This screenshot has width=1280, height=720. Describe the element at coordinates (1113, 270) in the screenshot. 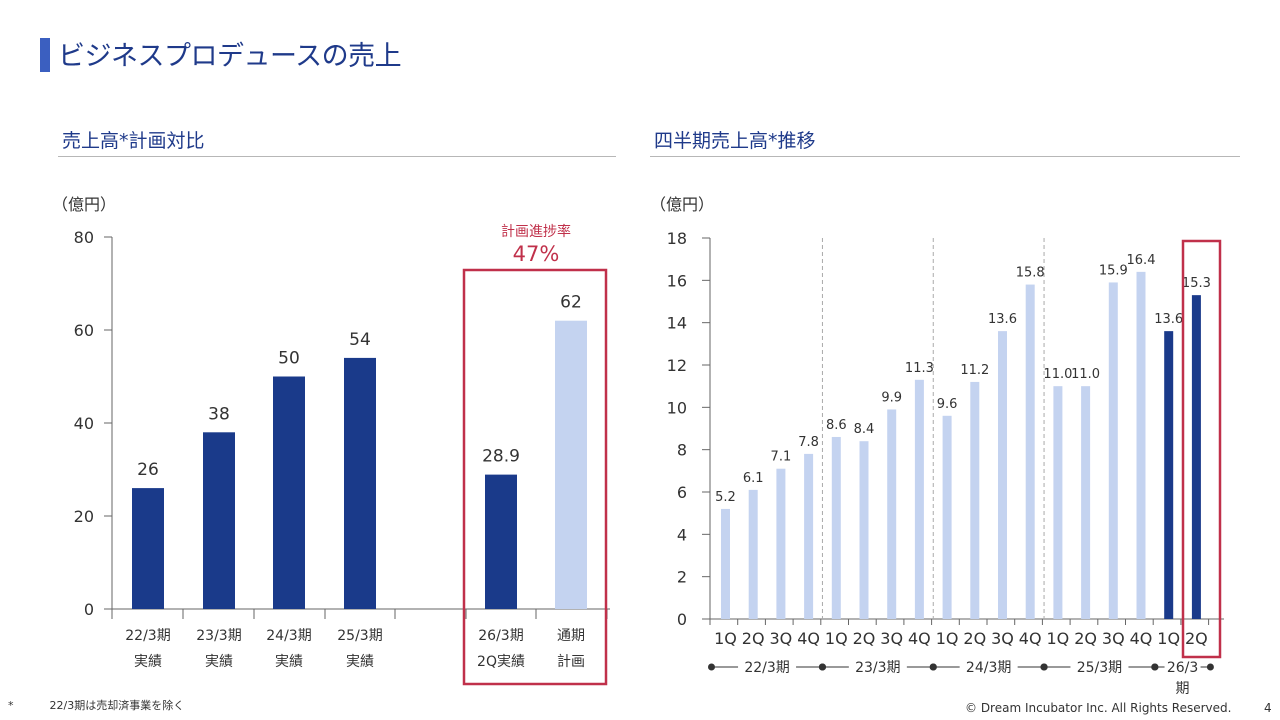

I see `right-bar-value-label: 15.9` at that location.